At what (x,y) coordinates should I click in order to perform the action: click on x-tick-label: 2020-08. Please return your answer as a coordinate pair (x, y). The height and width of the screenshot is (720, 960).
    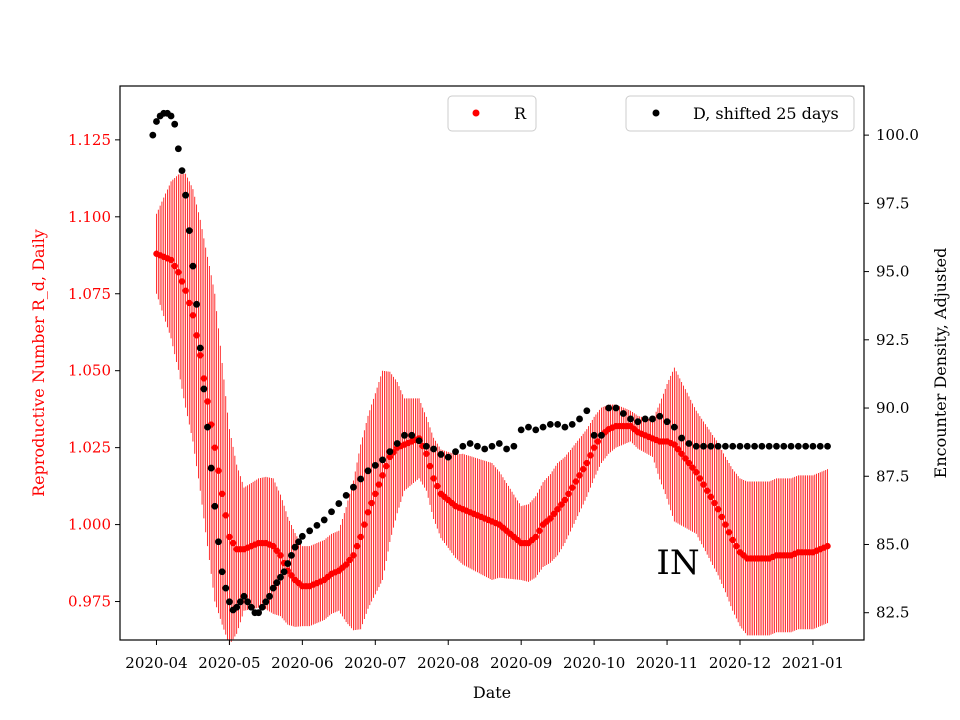
    Looking at the image, I should click on (448, 663).